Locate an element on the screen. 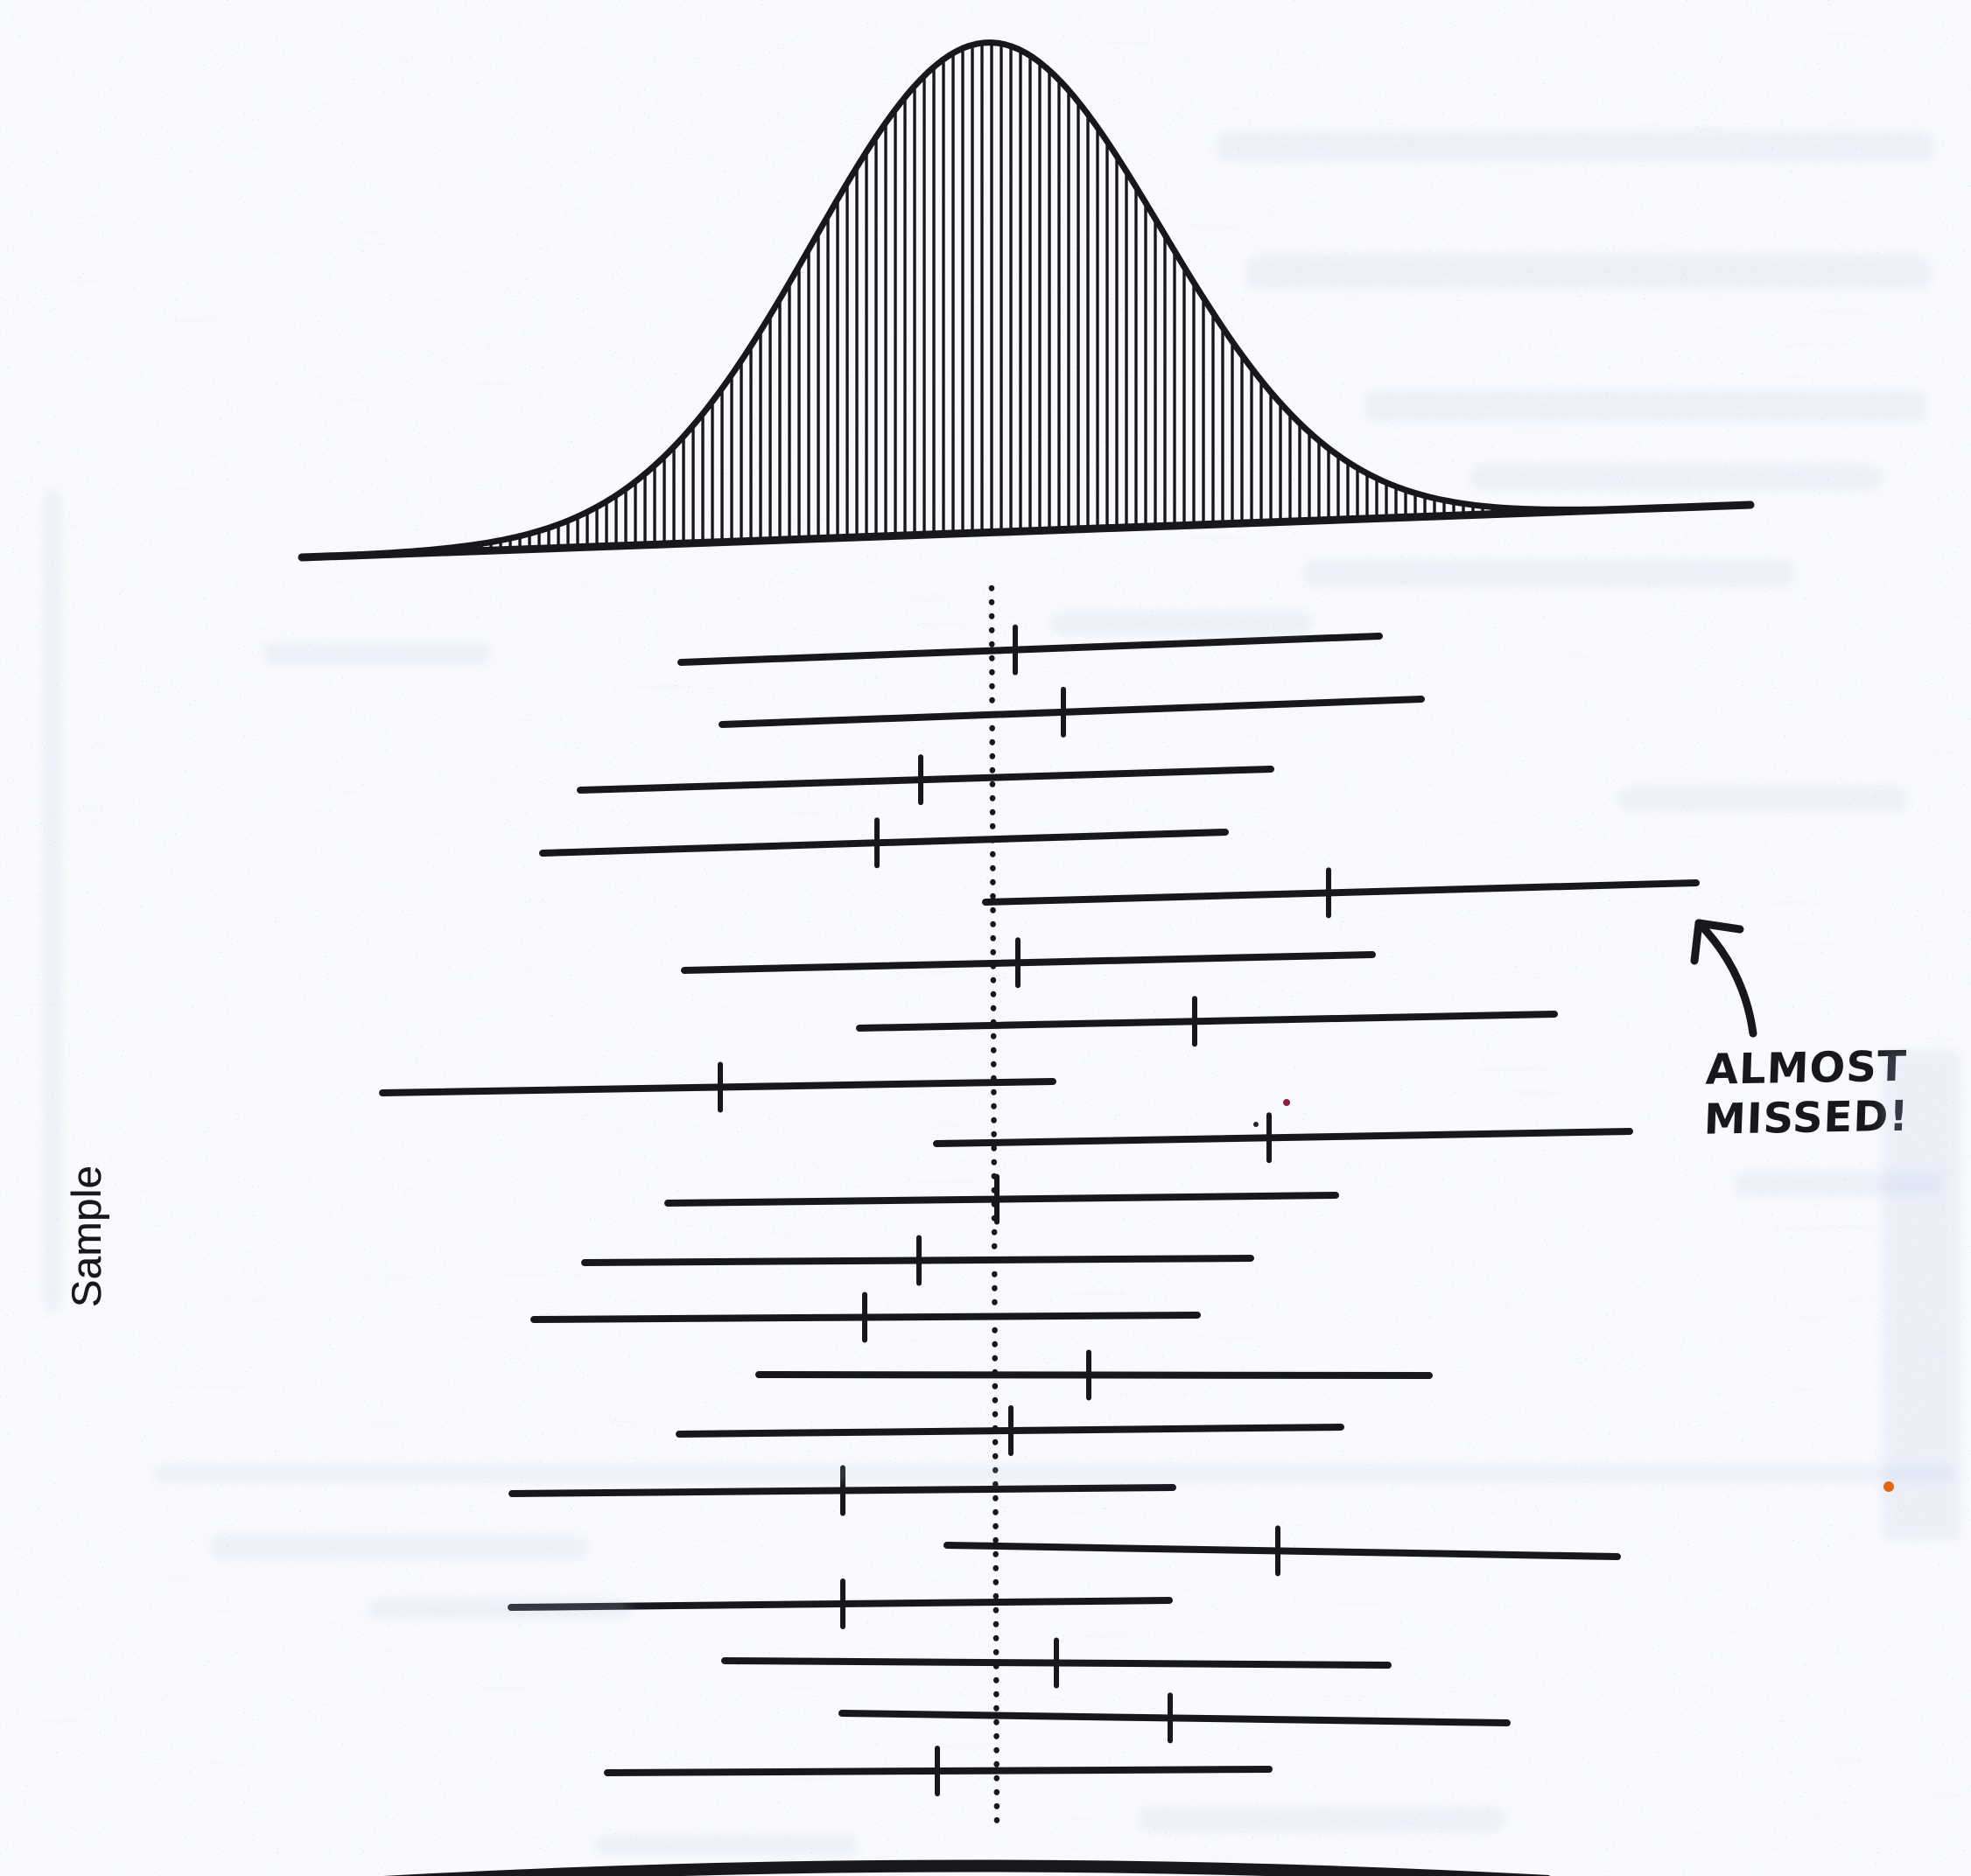 The width and height of the screenshot is (1971, 1876). bell-curve-baseline is located at coordinates (1026, 531).